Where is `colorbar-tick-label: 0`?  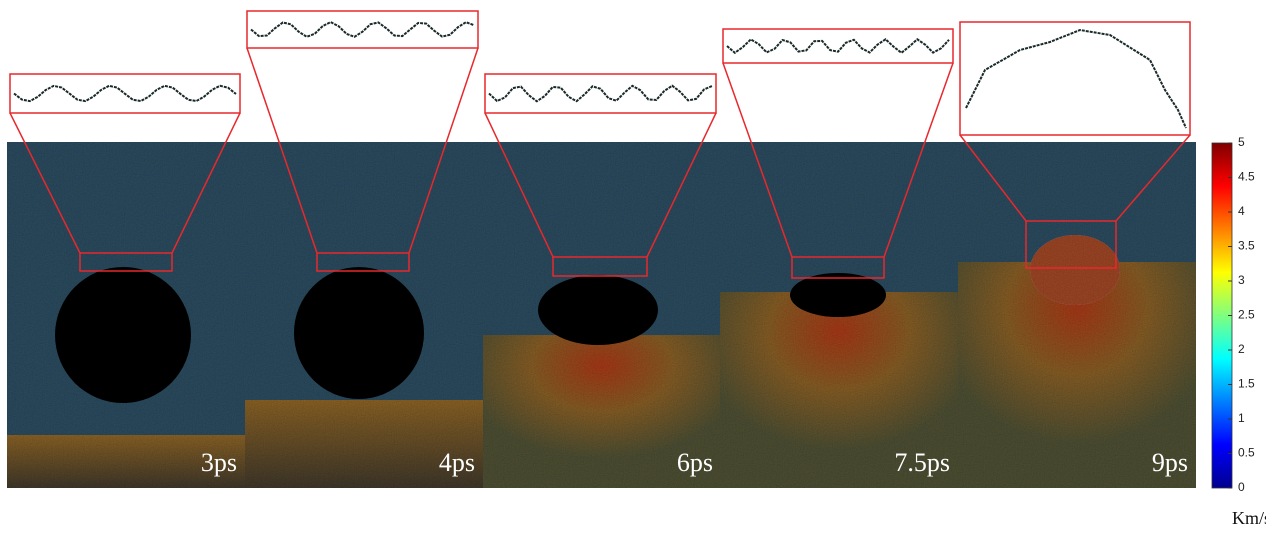 colorbar-tick-label: 0 is located at coordinates (1241, 487).